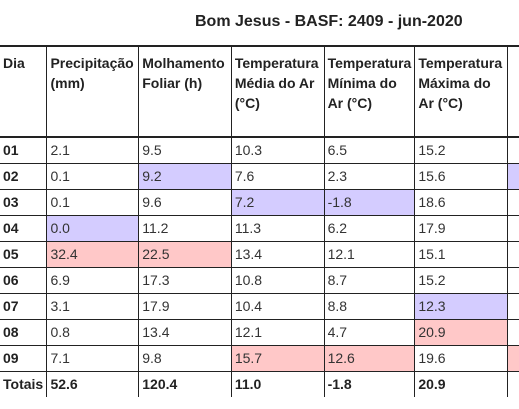  What do you see at coordinates (185, 176) in the screenshot?
I see `cell-molhamento: 9.2` at bounding box center [185, 176].